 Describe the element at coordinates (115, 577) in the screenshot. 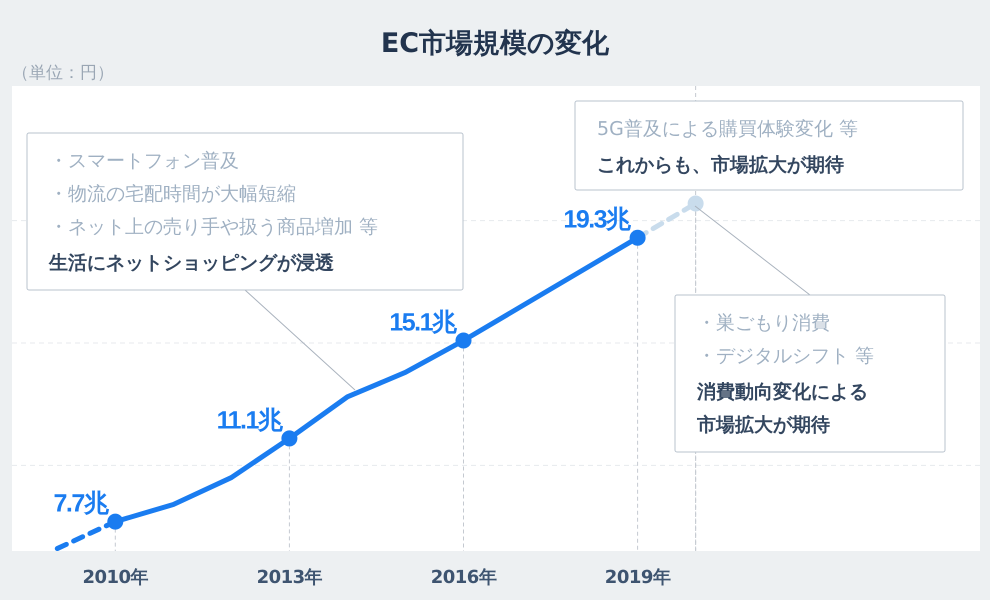

I see `x-tick-label: 2010年` at that location.